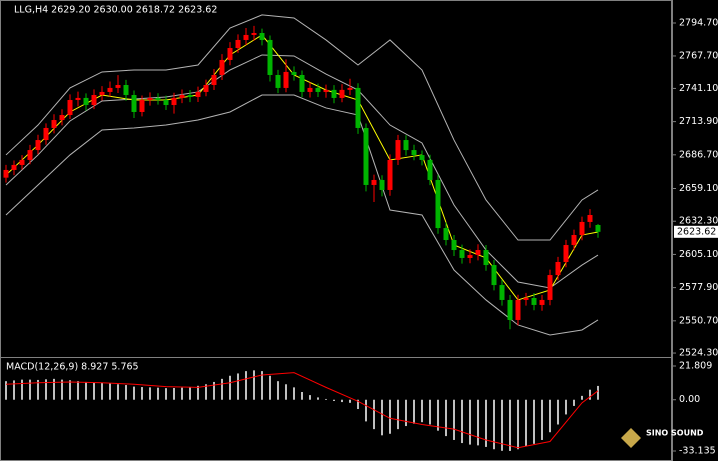  I want to click on y-tick-label: 2686.70, so click(698, 154).